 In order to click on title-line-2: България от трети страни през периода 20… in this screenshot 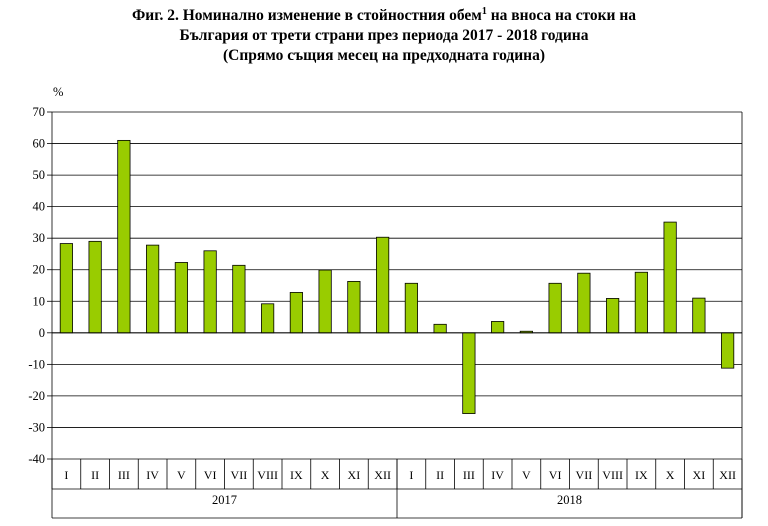, I will do `click(384, 35)`.